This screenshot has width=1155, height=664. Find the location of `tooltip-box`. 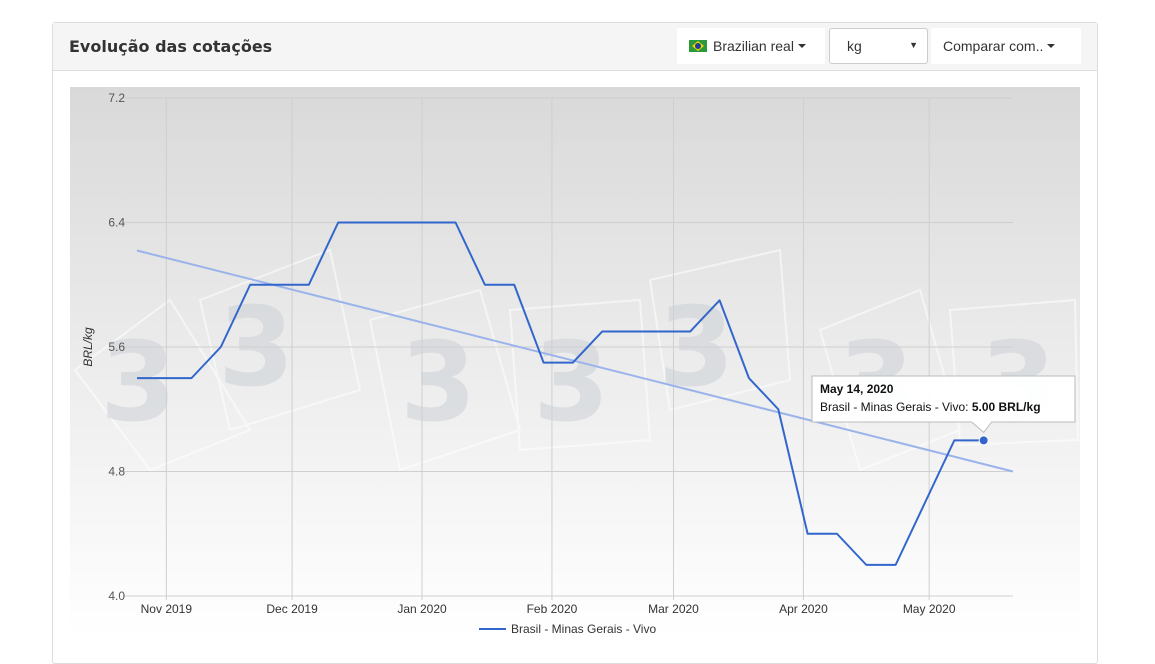

tooltip-box is located at coordinates (943, 404).